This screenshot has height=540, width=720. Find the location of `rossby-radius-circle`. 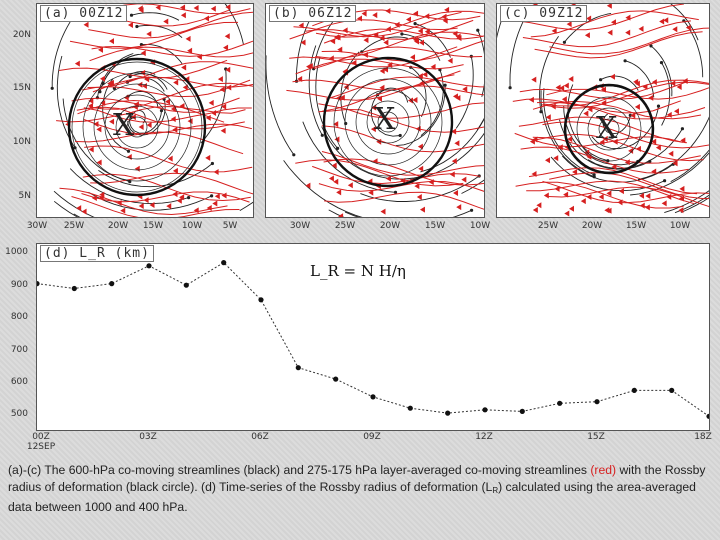

rossby-radius-circle is located at coordinates (137, 127).